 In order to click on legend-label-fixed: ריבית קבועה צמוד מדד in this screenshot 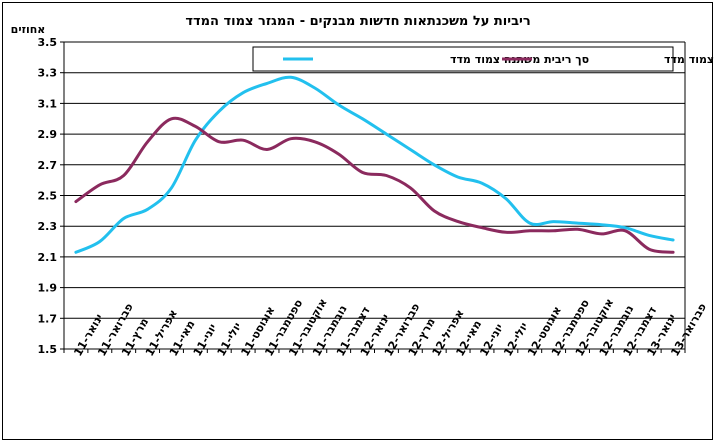, I will do `click(690, 59)`.